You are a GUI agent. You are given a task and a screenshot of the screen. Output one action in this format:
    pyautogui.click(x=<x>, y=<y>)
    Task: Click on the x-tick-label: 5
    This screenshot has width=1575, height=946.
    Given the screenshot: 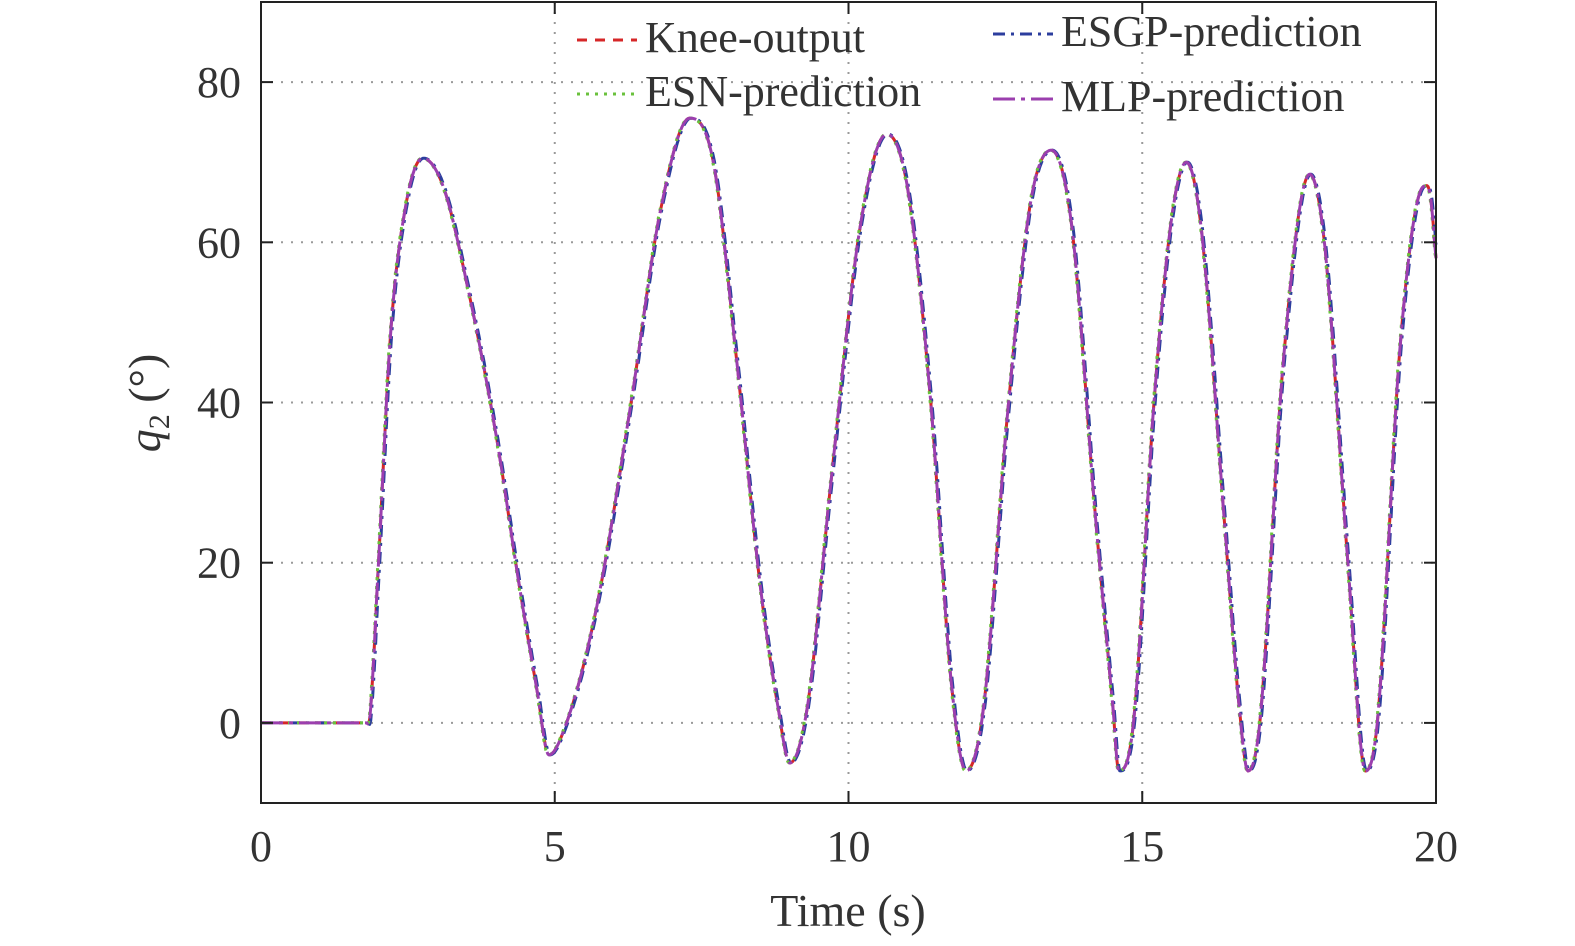 What is the action you would take?
    pyautogui.click(x=555, y=846)
    